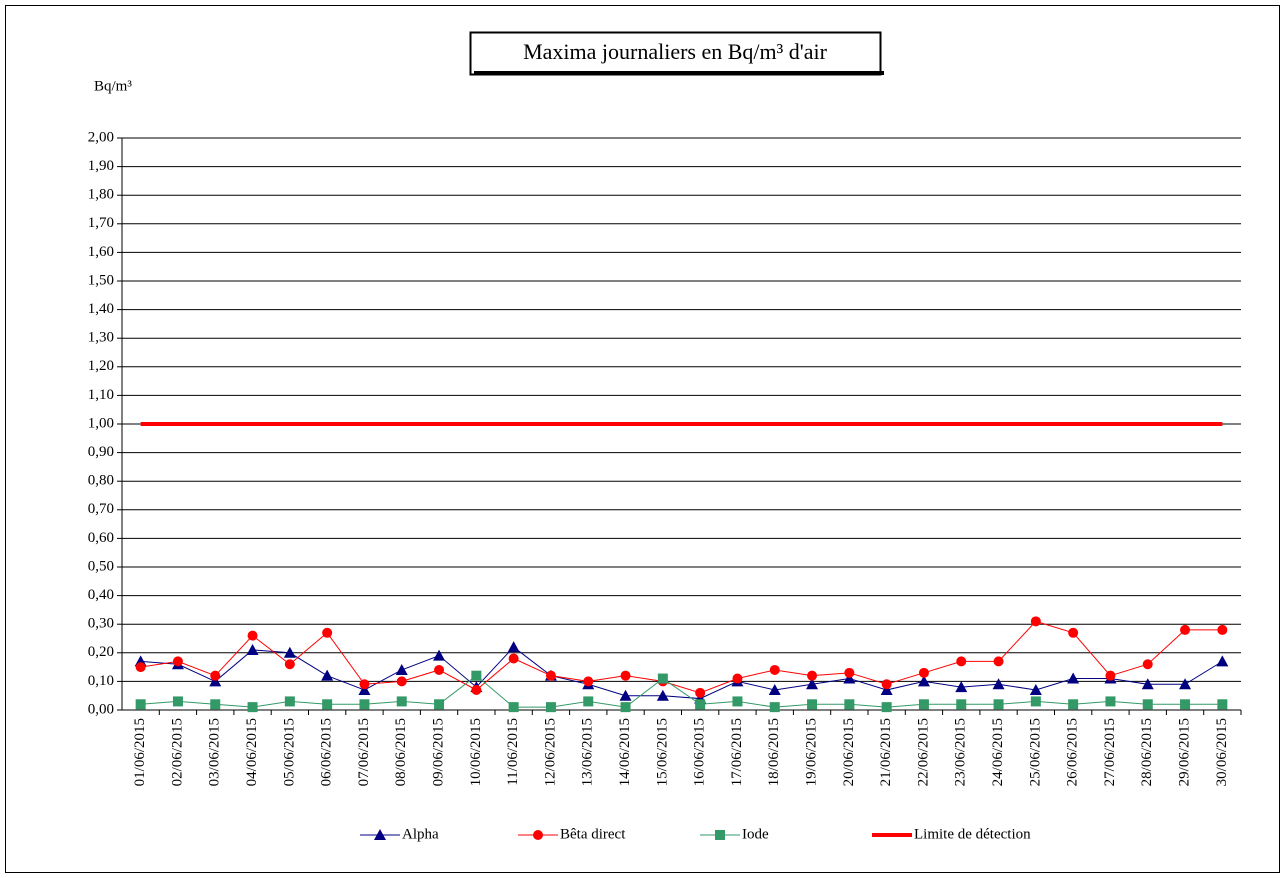 The width and height of the screenshot is (1285, 878). What do you see at coordinates (588, 752) in the screenshot?
I see `x-tick-label: 13/06/2015` at bounding box center [588, 752].